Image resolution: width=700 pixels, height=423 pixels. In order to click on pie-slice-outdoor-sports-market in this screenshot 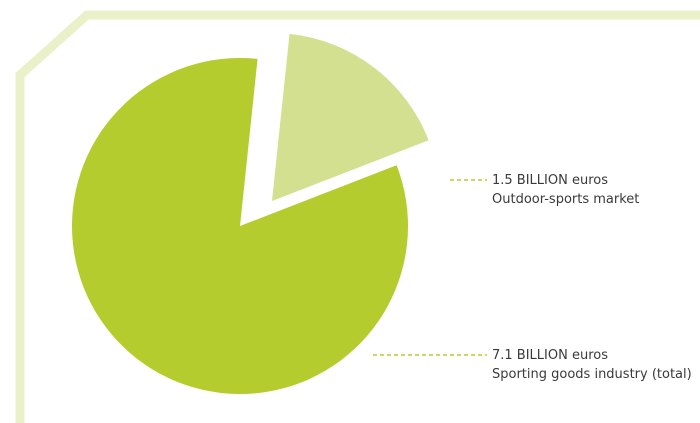, I will do `click(350, 117)`.